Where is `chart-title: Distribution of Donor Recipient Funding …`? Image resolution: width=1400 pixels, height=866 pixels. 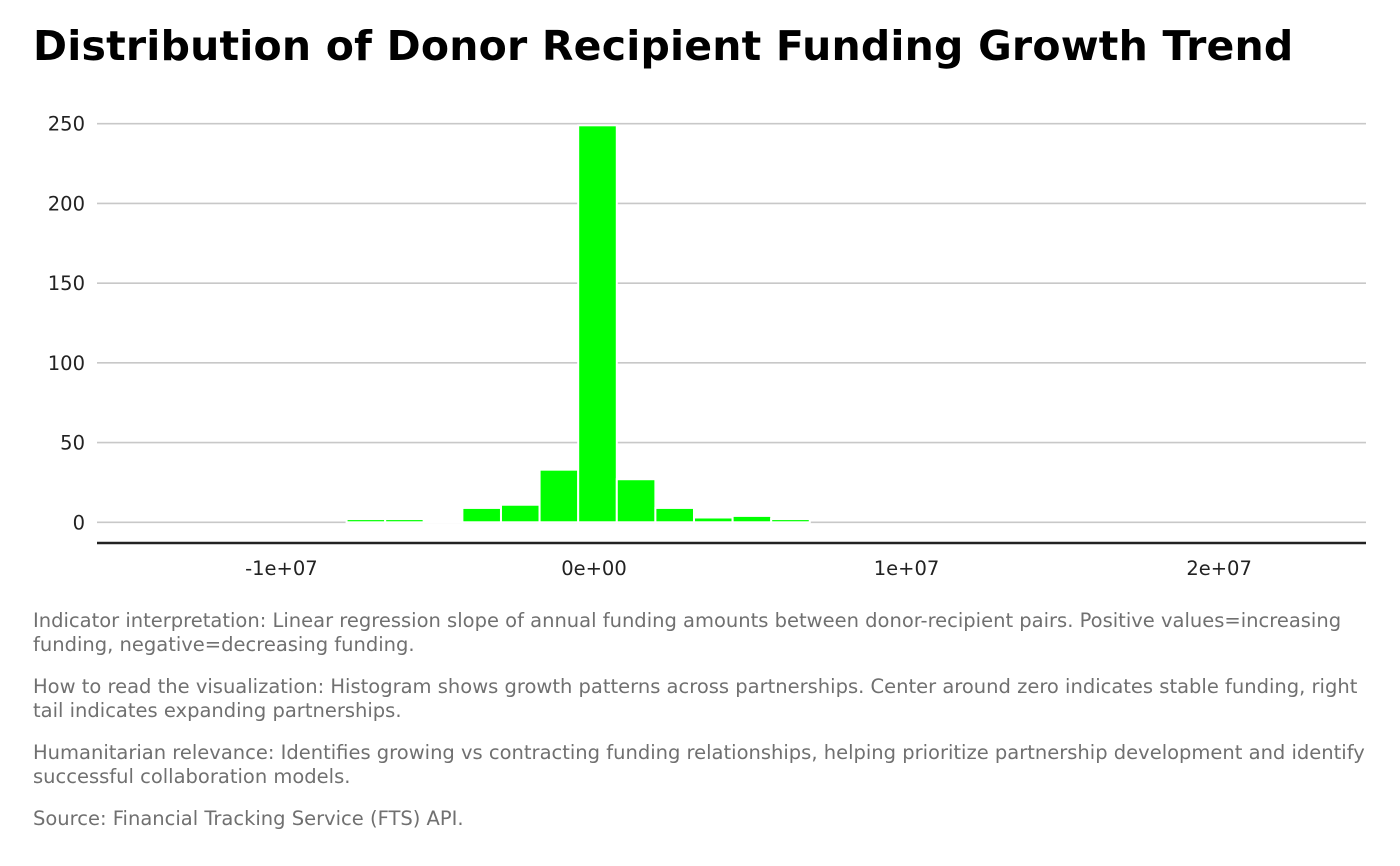
chart-title: Distribution of Donor Recipient Funding … is located at coordinates (663, 46).